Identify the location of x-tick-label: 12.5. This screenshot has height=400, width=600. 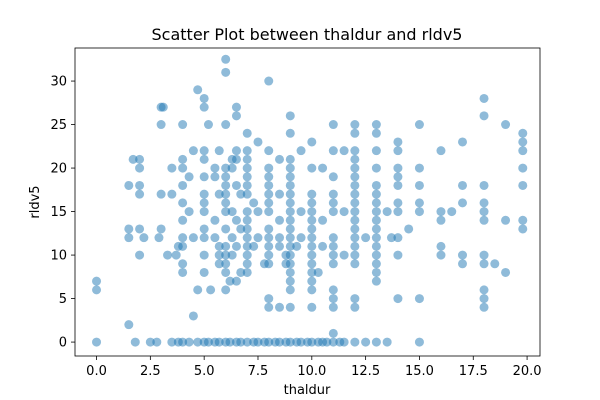
(365, 371).